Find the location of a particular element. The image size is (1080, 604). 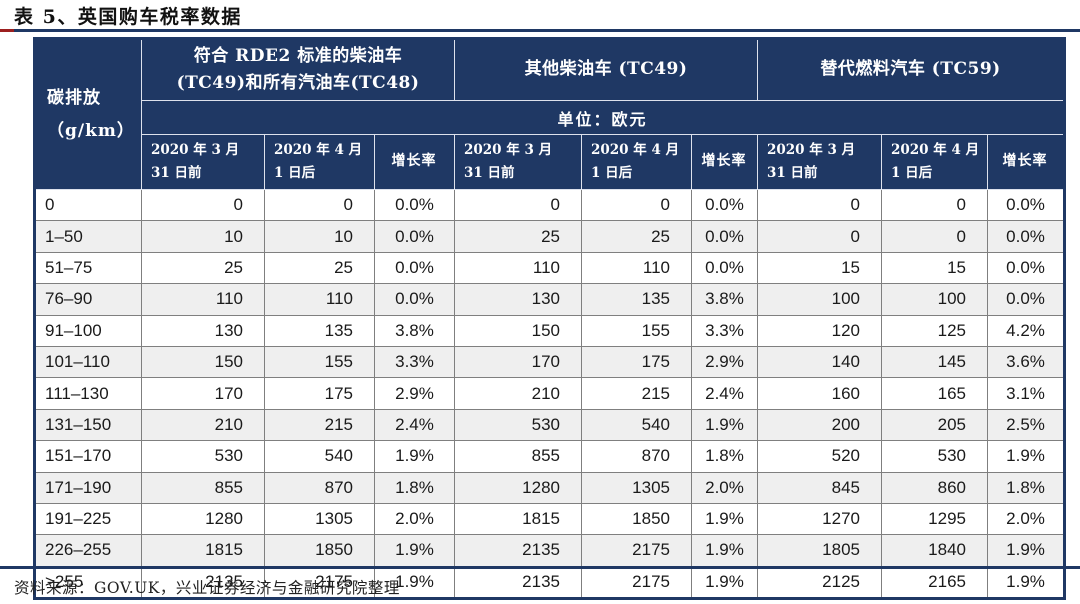

tax-value-cell: 845 is located at coordinates (819, 487).